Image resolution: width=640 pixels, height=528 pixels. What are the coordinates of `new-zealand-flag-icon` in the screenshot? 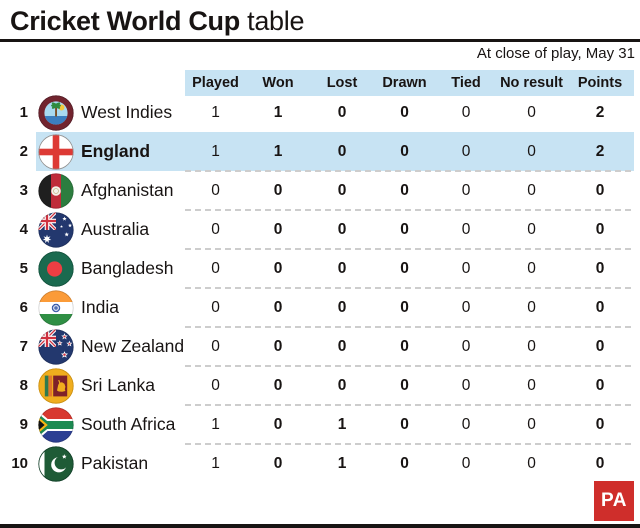 It's located at (56, 346).